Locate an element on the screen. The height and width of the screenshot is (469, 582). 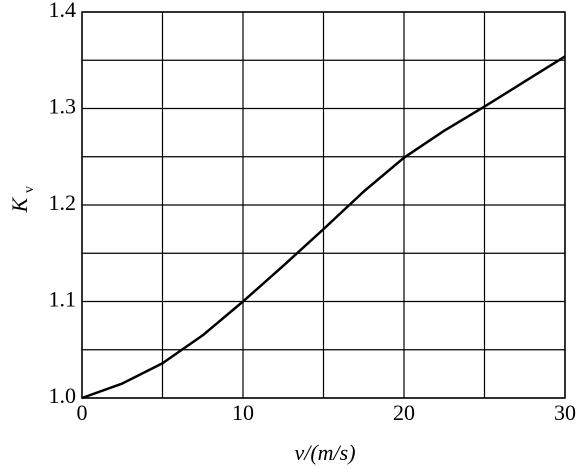
x-tick-label: 30 is located at coordinates (565, 412).